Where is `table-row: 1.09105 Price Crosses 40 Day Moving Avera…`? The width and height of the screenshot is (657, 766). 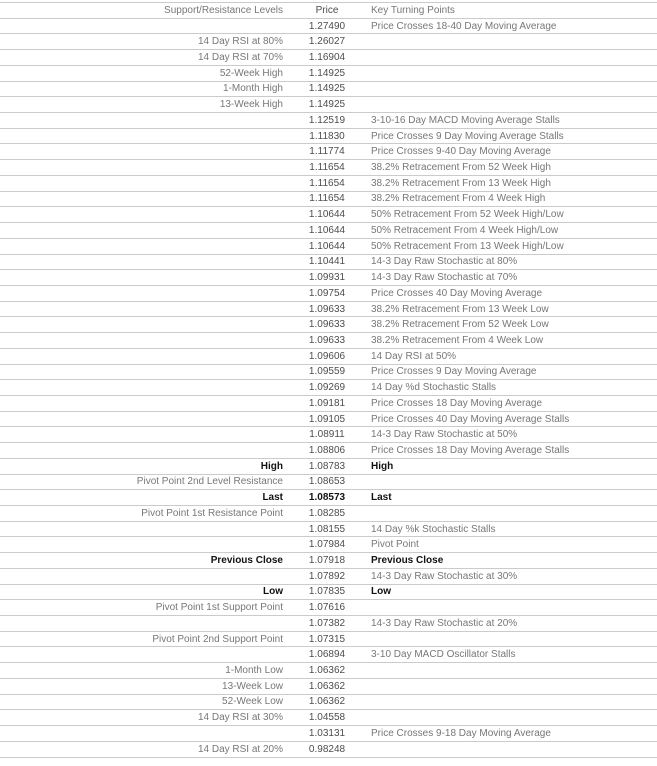 table-row: 1.09105 Price Crosses 40 Day Moving Avera… is located at coordinates (328, 419).